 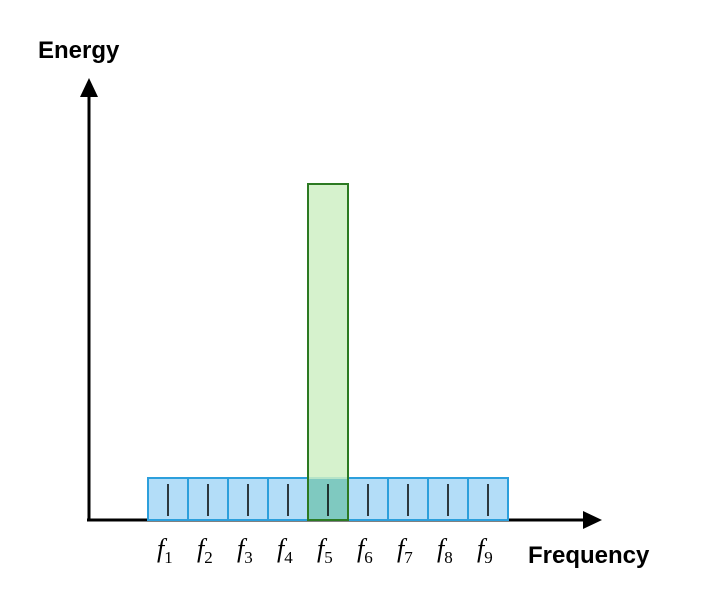 I want to click on x-axis-title: Frequency, so click(x=589, y=555).